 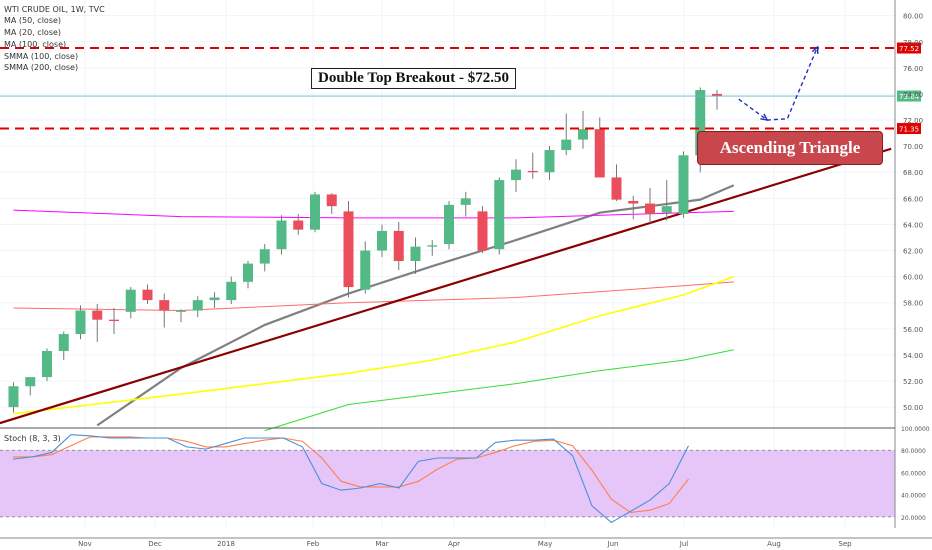 I want to click on stoch-tick-label: 40.0000, so click(x=913, y=496).